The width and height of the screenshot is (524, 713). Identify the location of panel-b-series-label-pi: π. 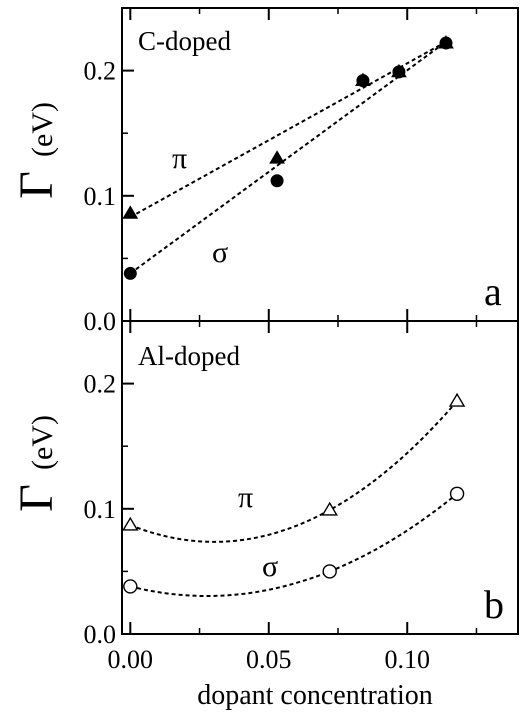
(245, 497).